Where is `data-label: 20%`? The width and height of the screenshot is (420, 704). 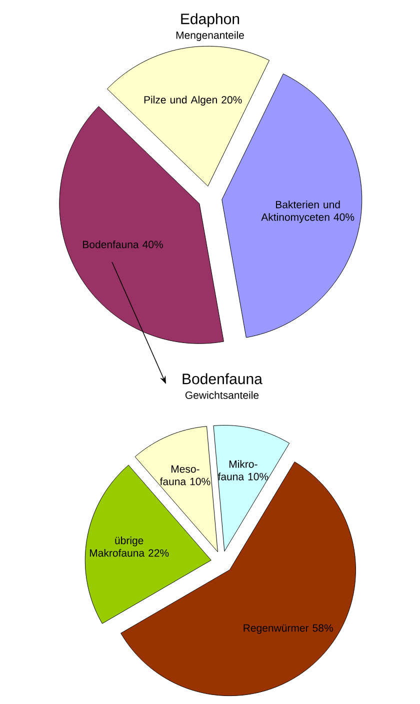 data-label: 20% is located at coordinates (232, 100).